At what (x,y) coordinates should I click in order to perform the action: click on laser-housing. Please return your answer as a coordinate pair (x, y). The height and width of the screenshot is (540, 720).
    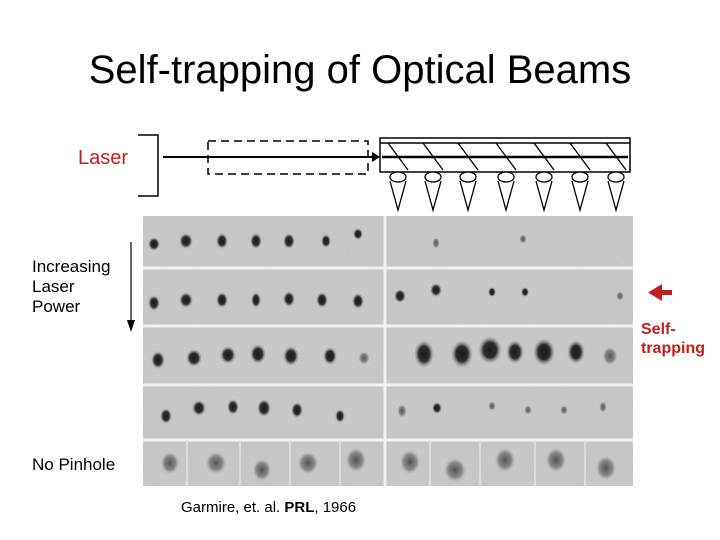
    Looking at the image, I should click on (148, 165).